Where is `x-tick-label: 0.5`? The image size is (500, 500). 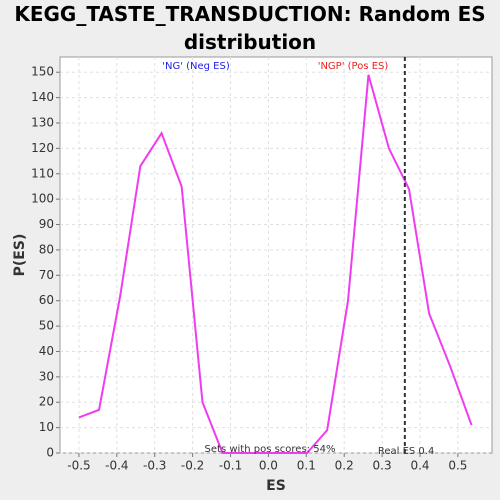 x-tick-label: 0.5 is located at coordinates (457, 466).